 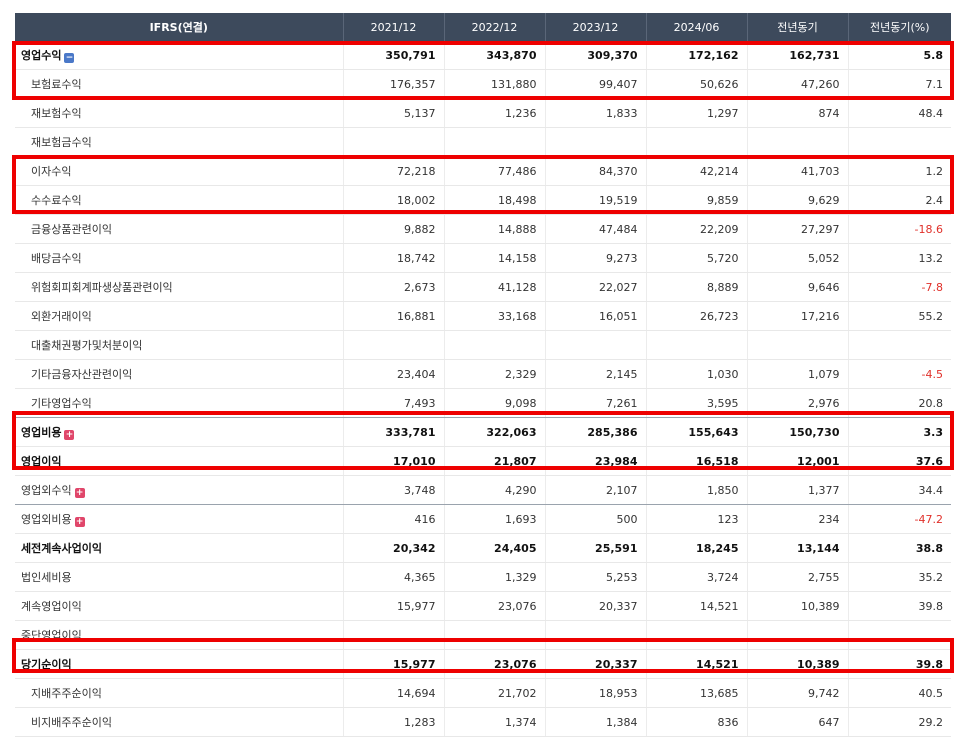 I want to click on row-label-cell: 영업이익, so click(x=179, y=461).